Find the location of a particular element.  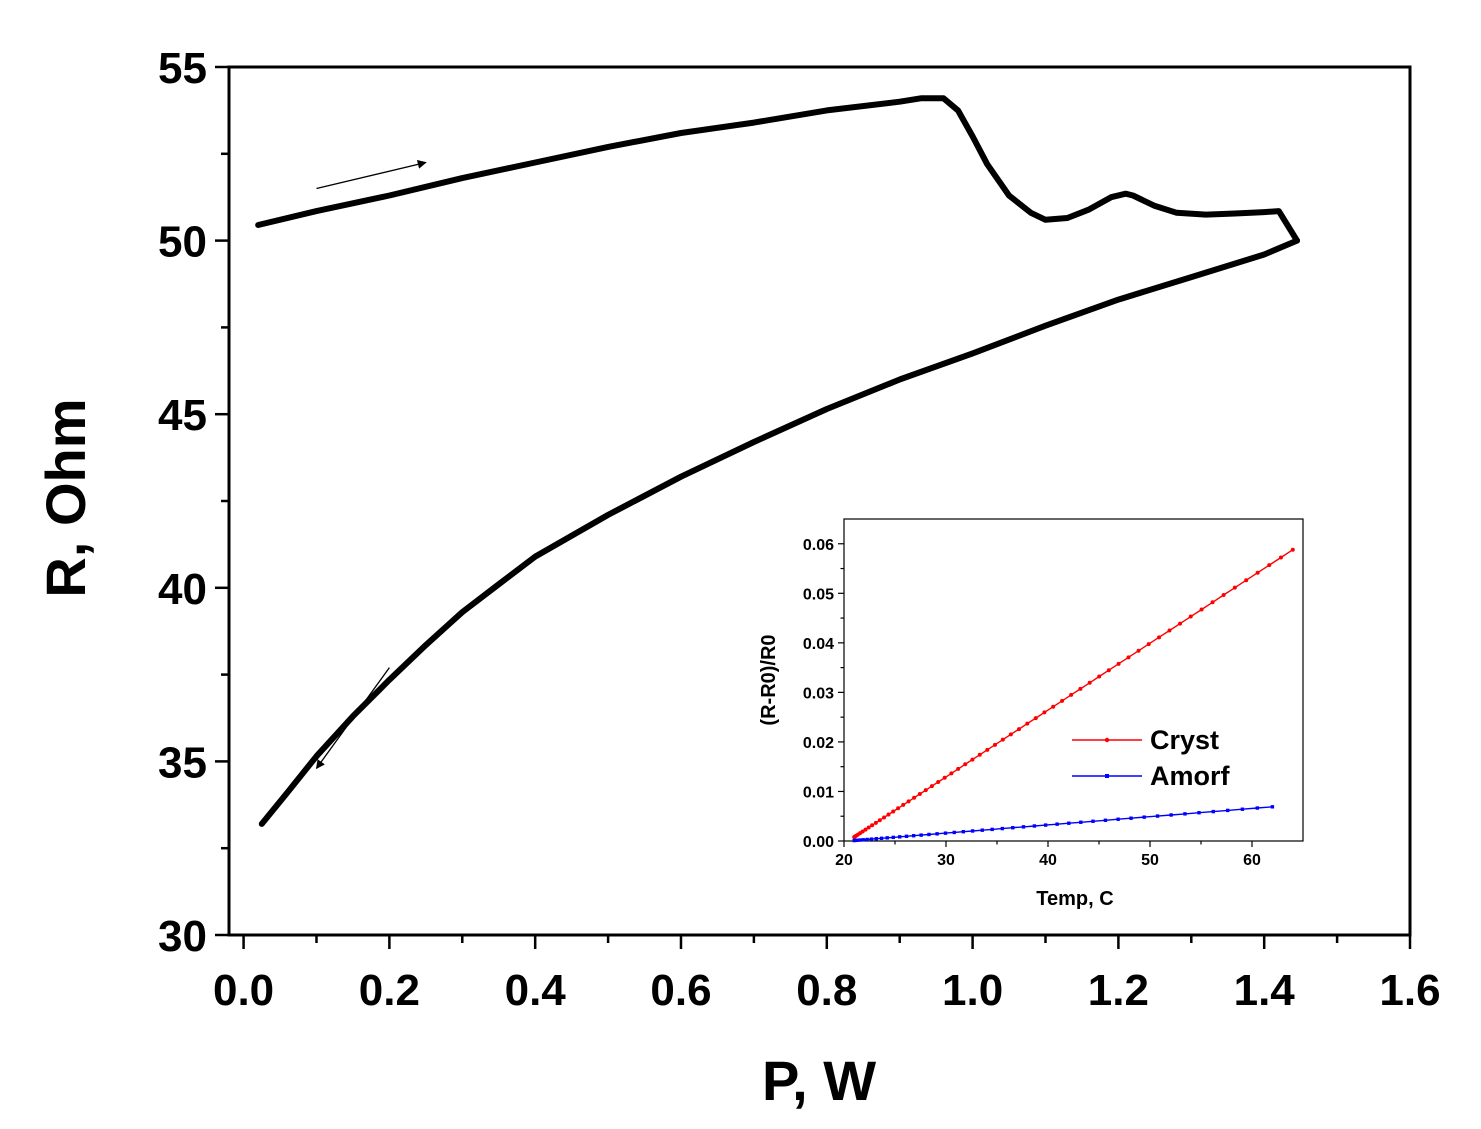

legend-entry-amorf: Amorf is located at coordinates (1151, 776).